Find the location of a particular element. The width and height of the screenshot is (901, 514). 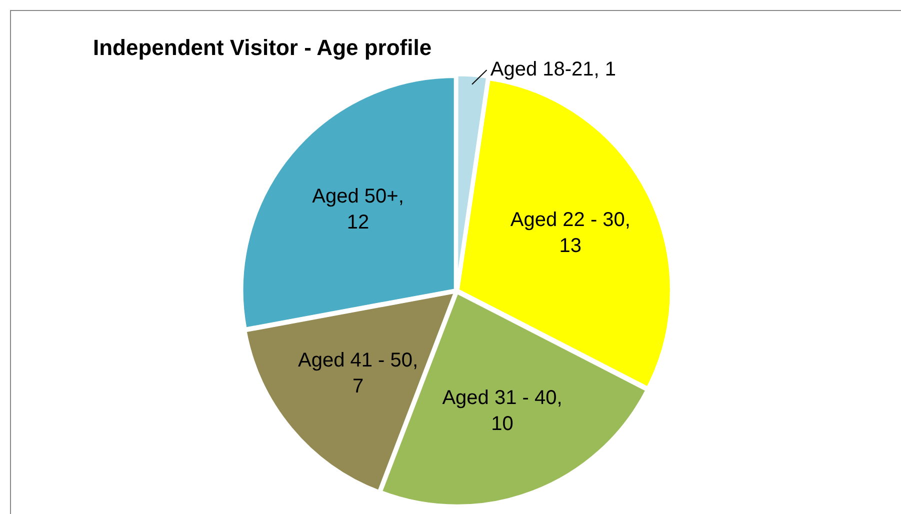

slice-label: Aged 41 - 50, 7 is located at coordinates (358, 373).